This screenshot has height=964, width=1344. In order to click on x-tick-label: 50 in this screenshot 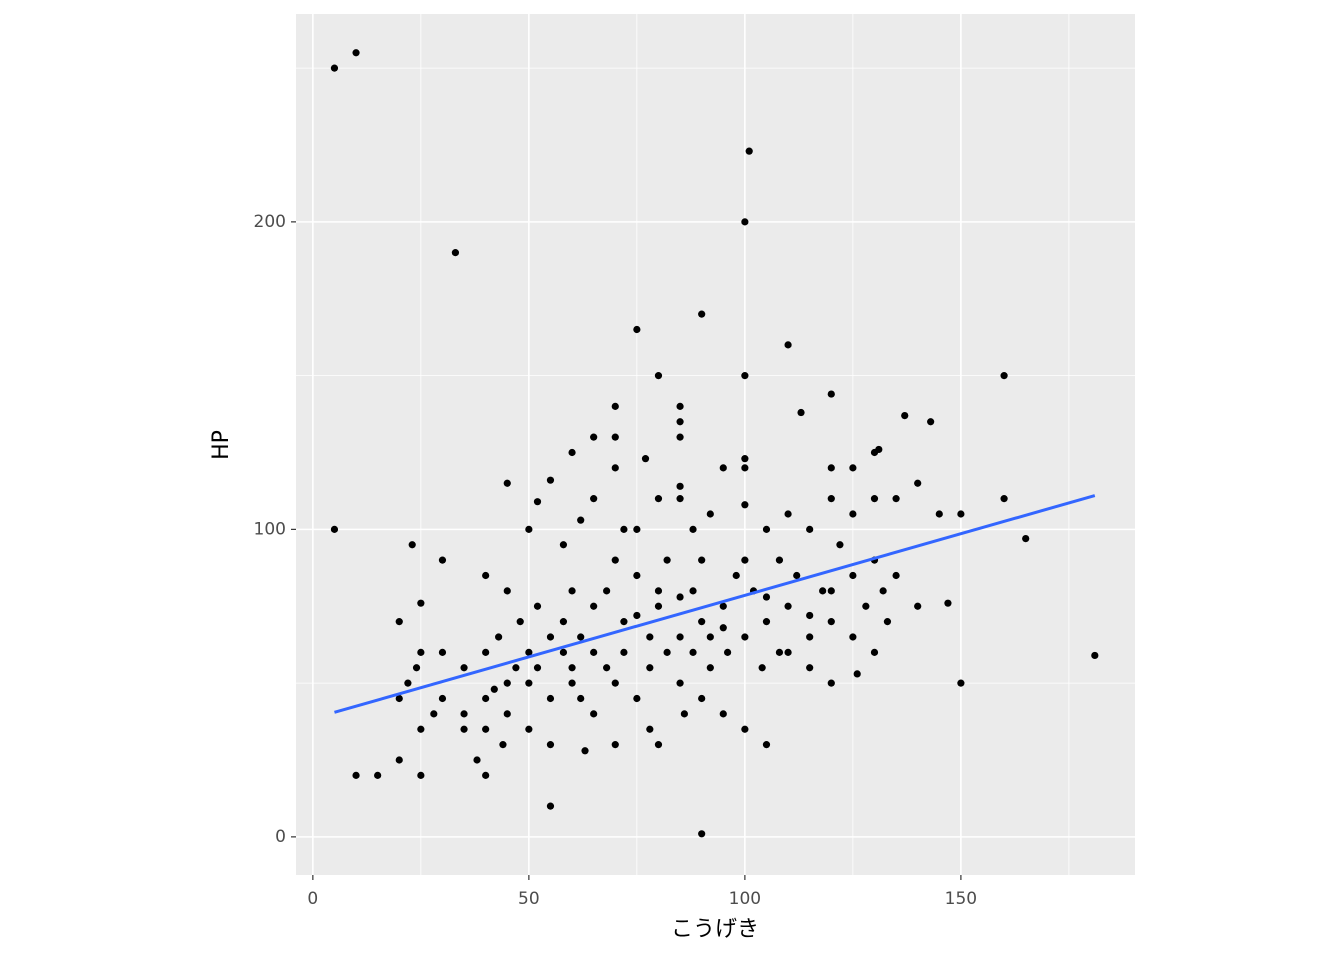, I will do `click(529, 899)`.